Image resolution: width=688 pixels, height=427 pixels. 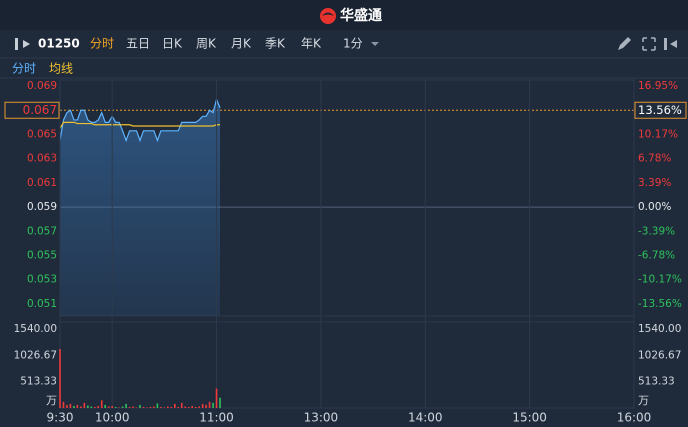 I want to click on header-bar, so click(x=344, y=15).